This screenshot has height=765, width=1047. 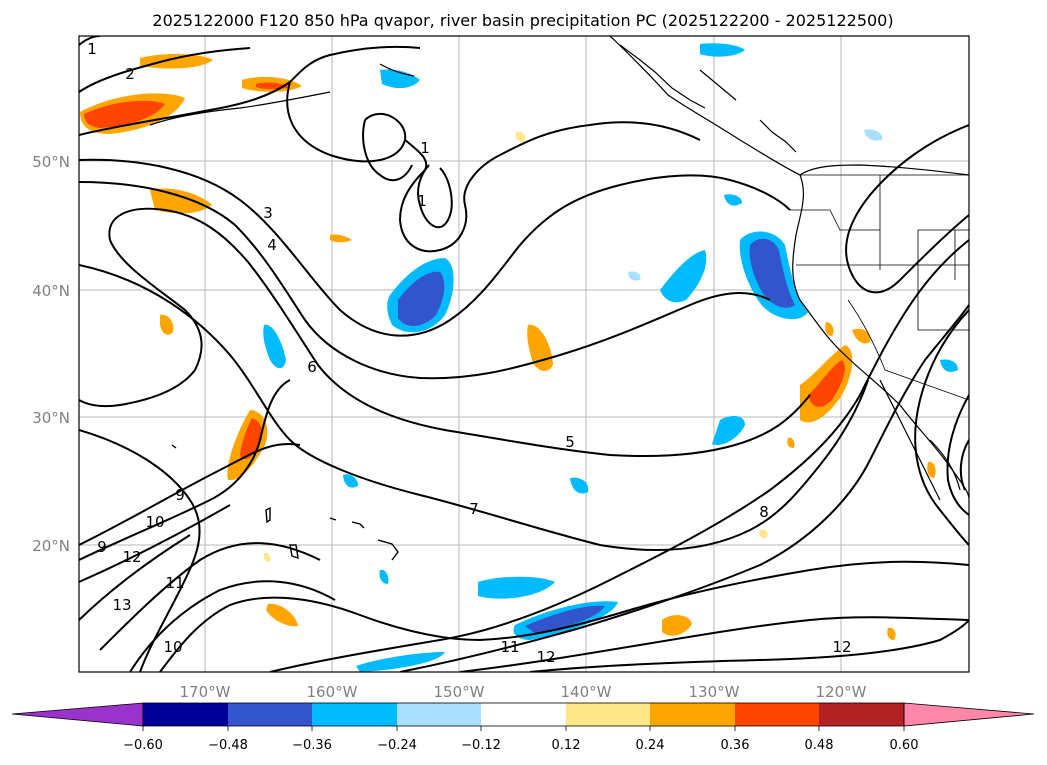 I want to click on colorbar-tick-label: 0.48, so click(x=819, y=745).